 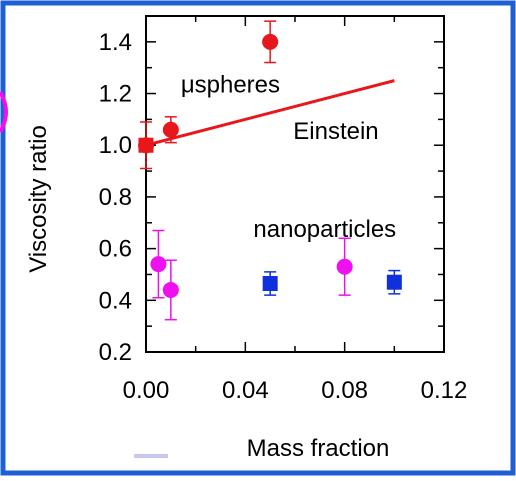 I want to click on y-tick-label: 1.4, so click(x=115, y=42).